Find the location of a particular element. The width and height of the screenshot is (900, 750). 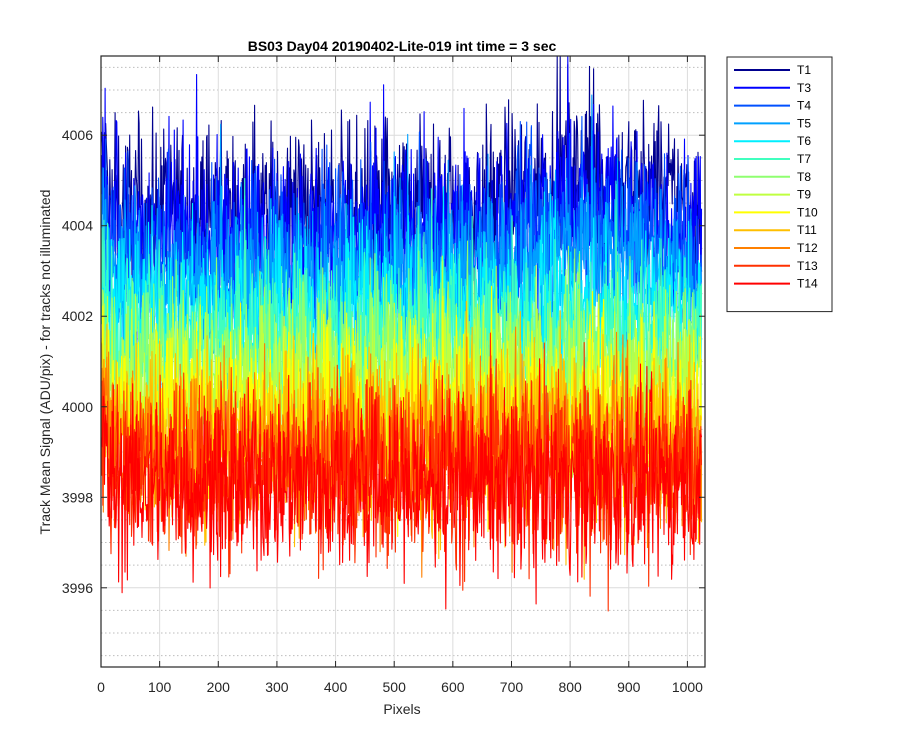

y-tick-label: 3996 is located at coordinates (77, 588).